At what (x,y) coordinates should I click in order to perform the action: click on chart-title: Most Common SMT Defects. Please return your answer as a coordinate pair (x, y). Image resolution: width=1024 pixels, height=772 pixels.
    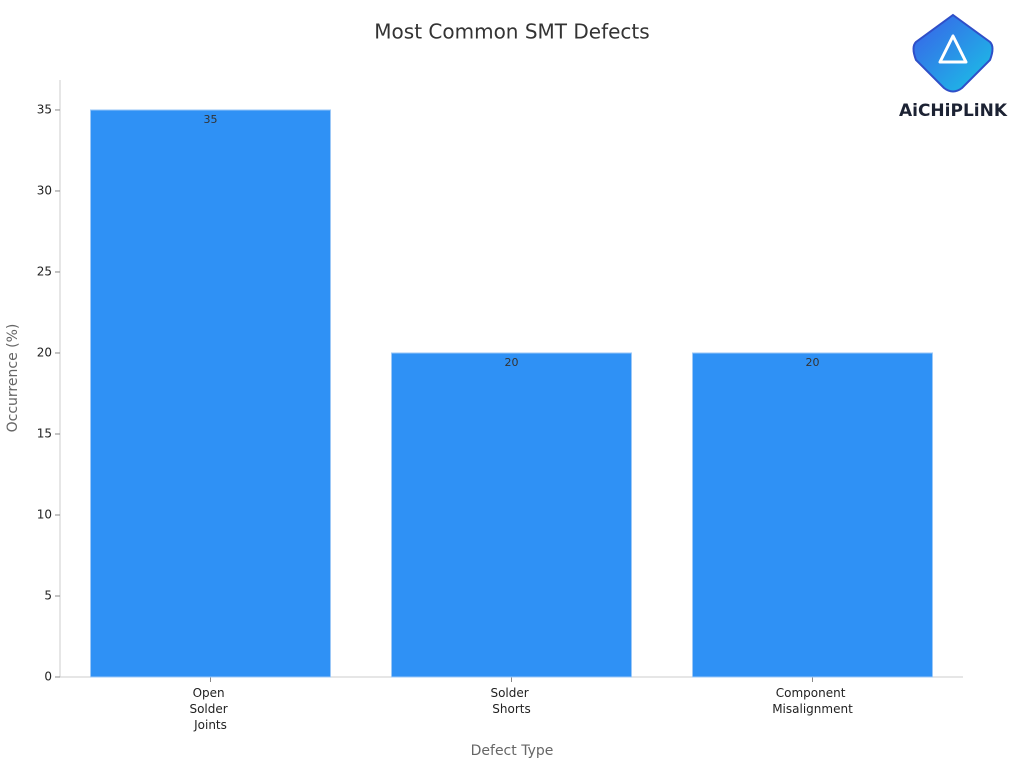
    Looking at the image, I should click on (511, 32).